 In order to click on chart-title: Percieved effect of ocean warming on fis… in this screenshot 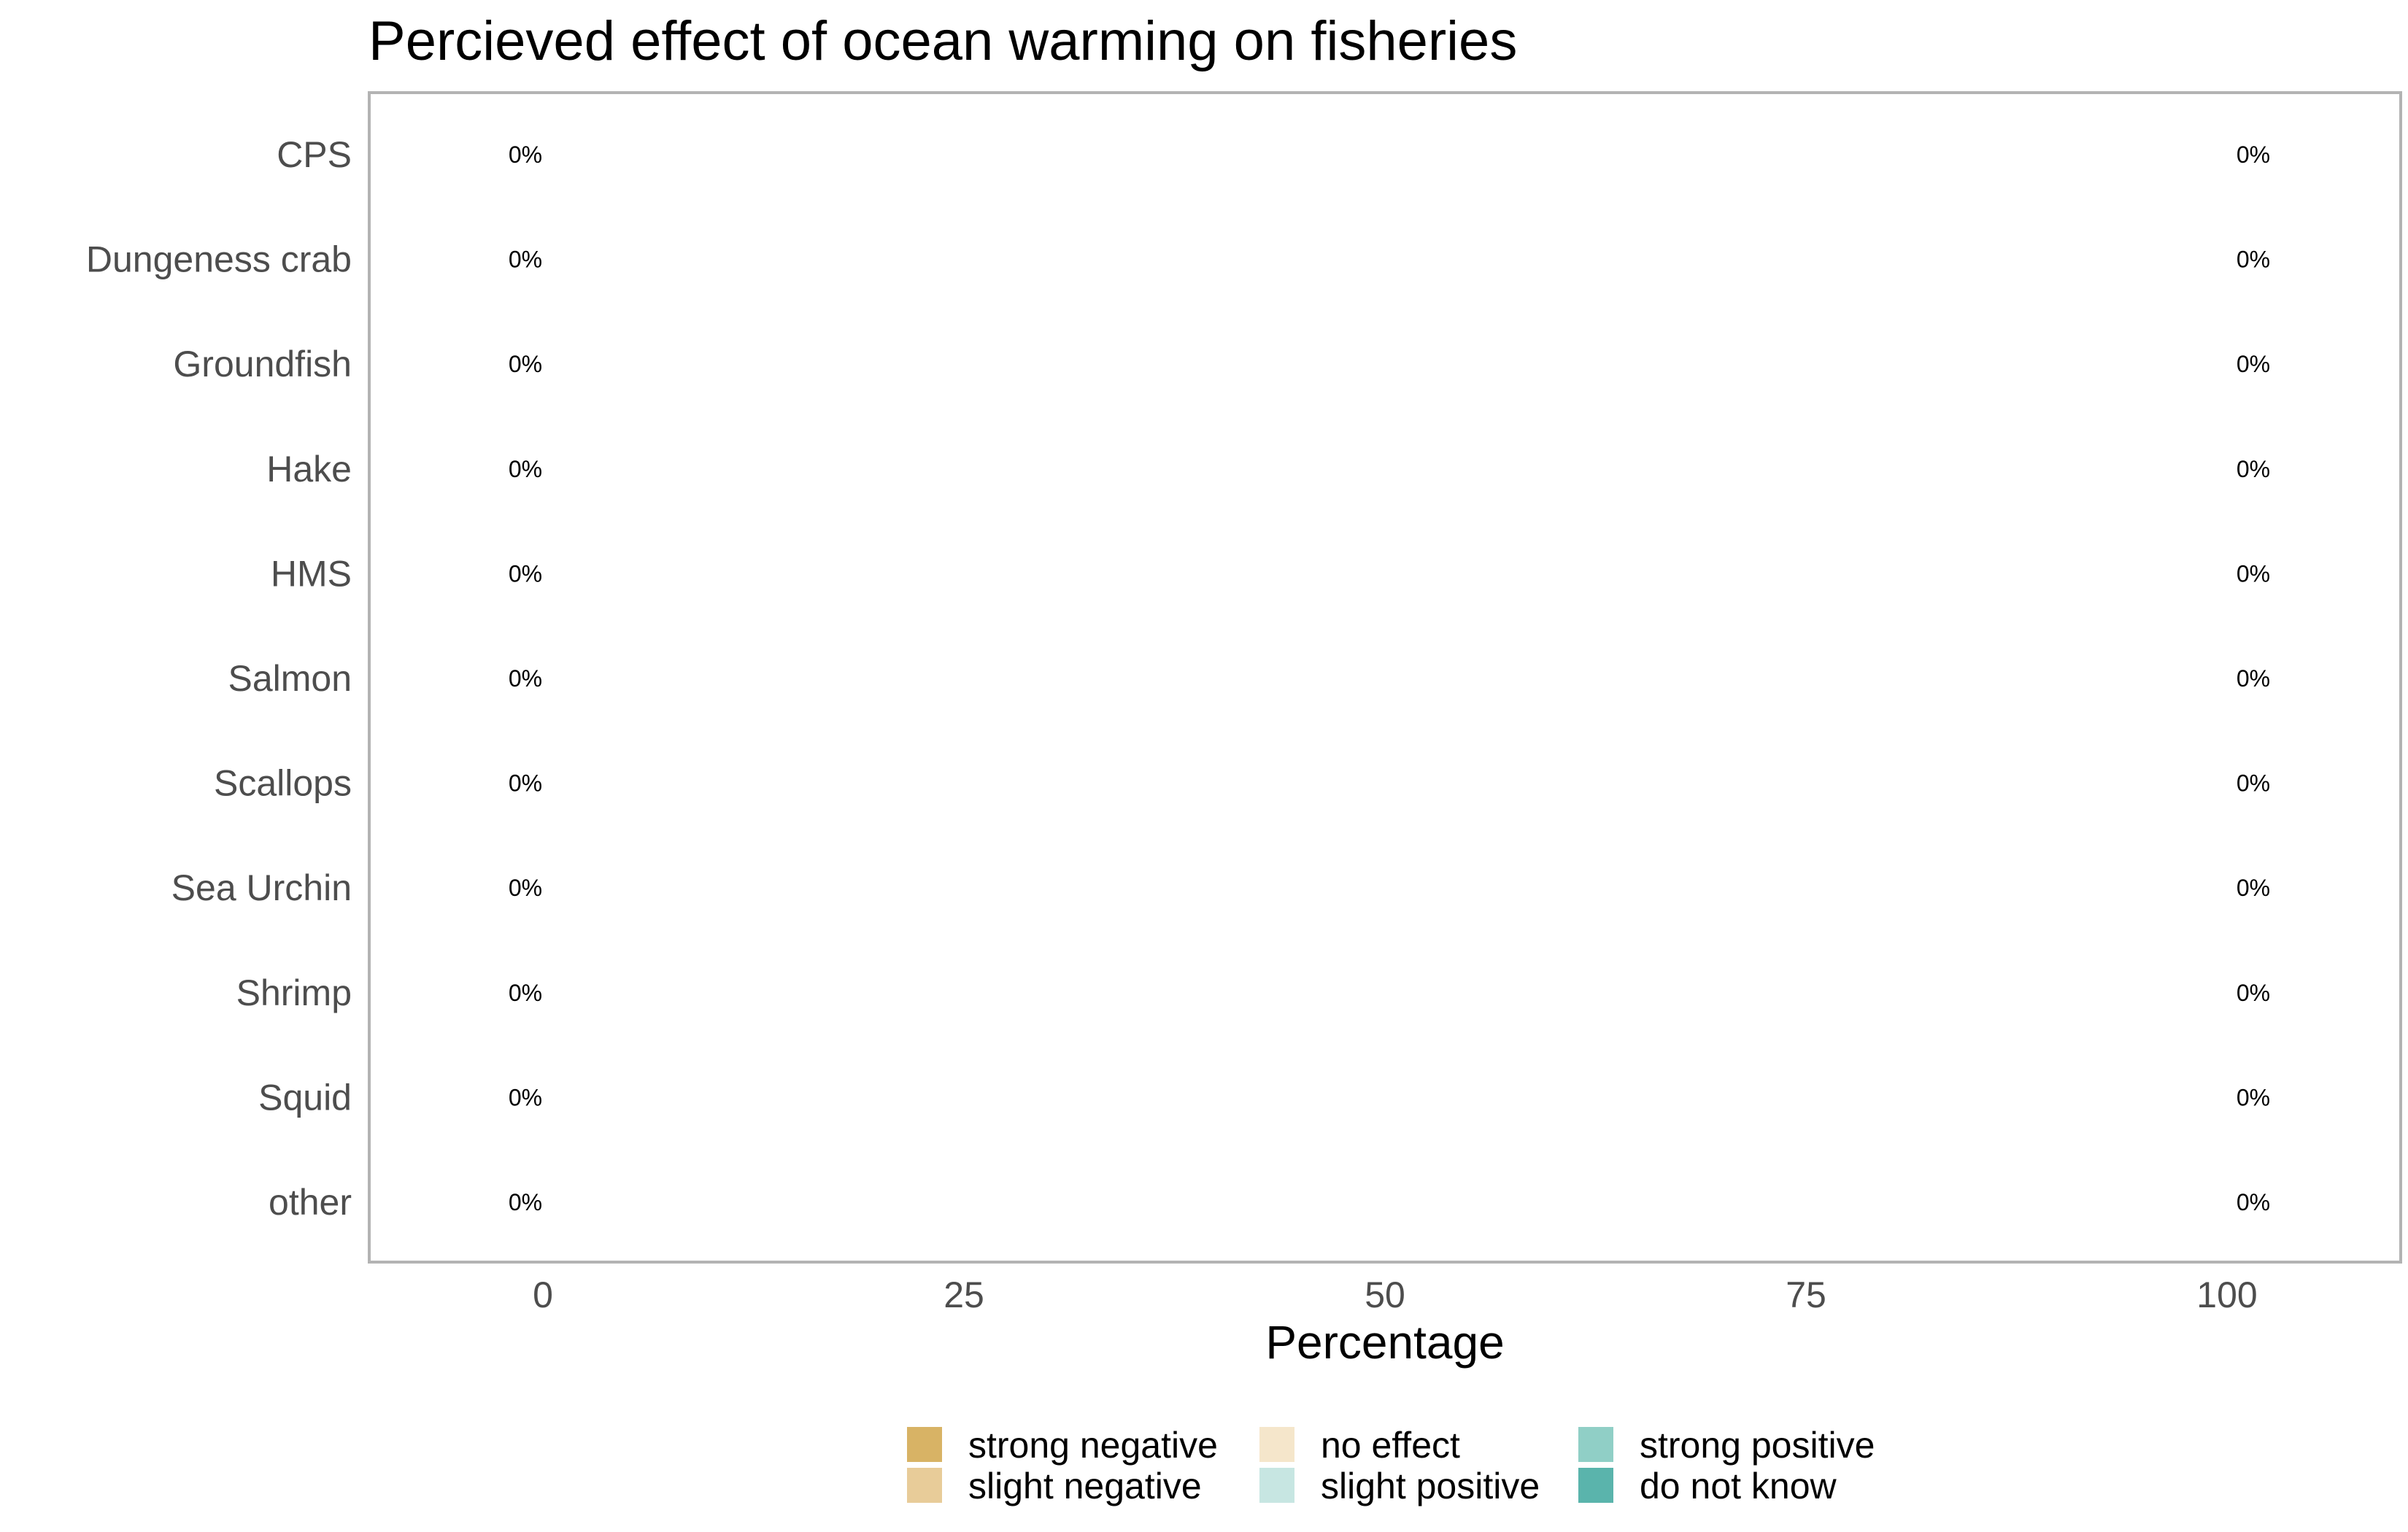, I will do `click(942, 41)`.